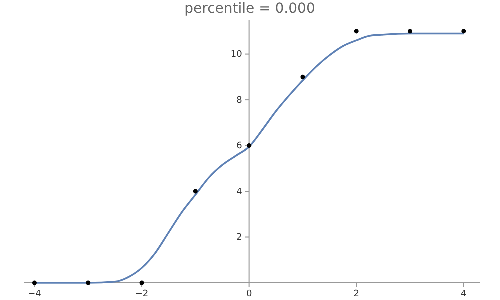 This screenshot has height=300, width=500. I want to click on y-tick-label: 2, so click(239, 238).